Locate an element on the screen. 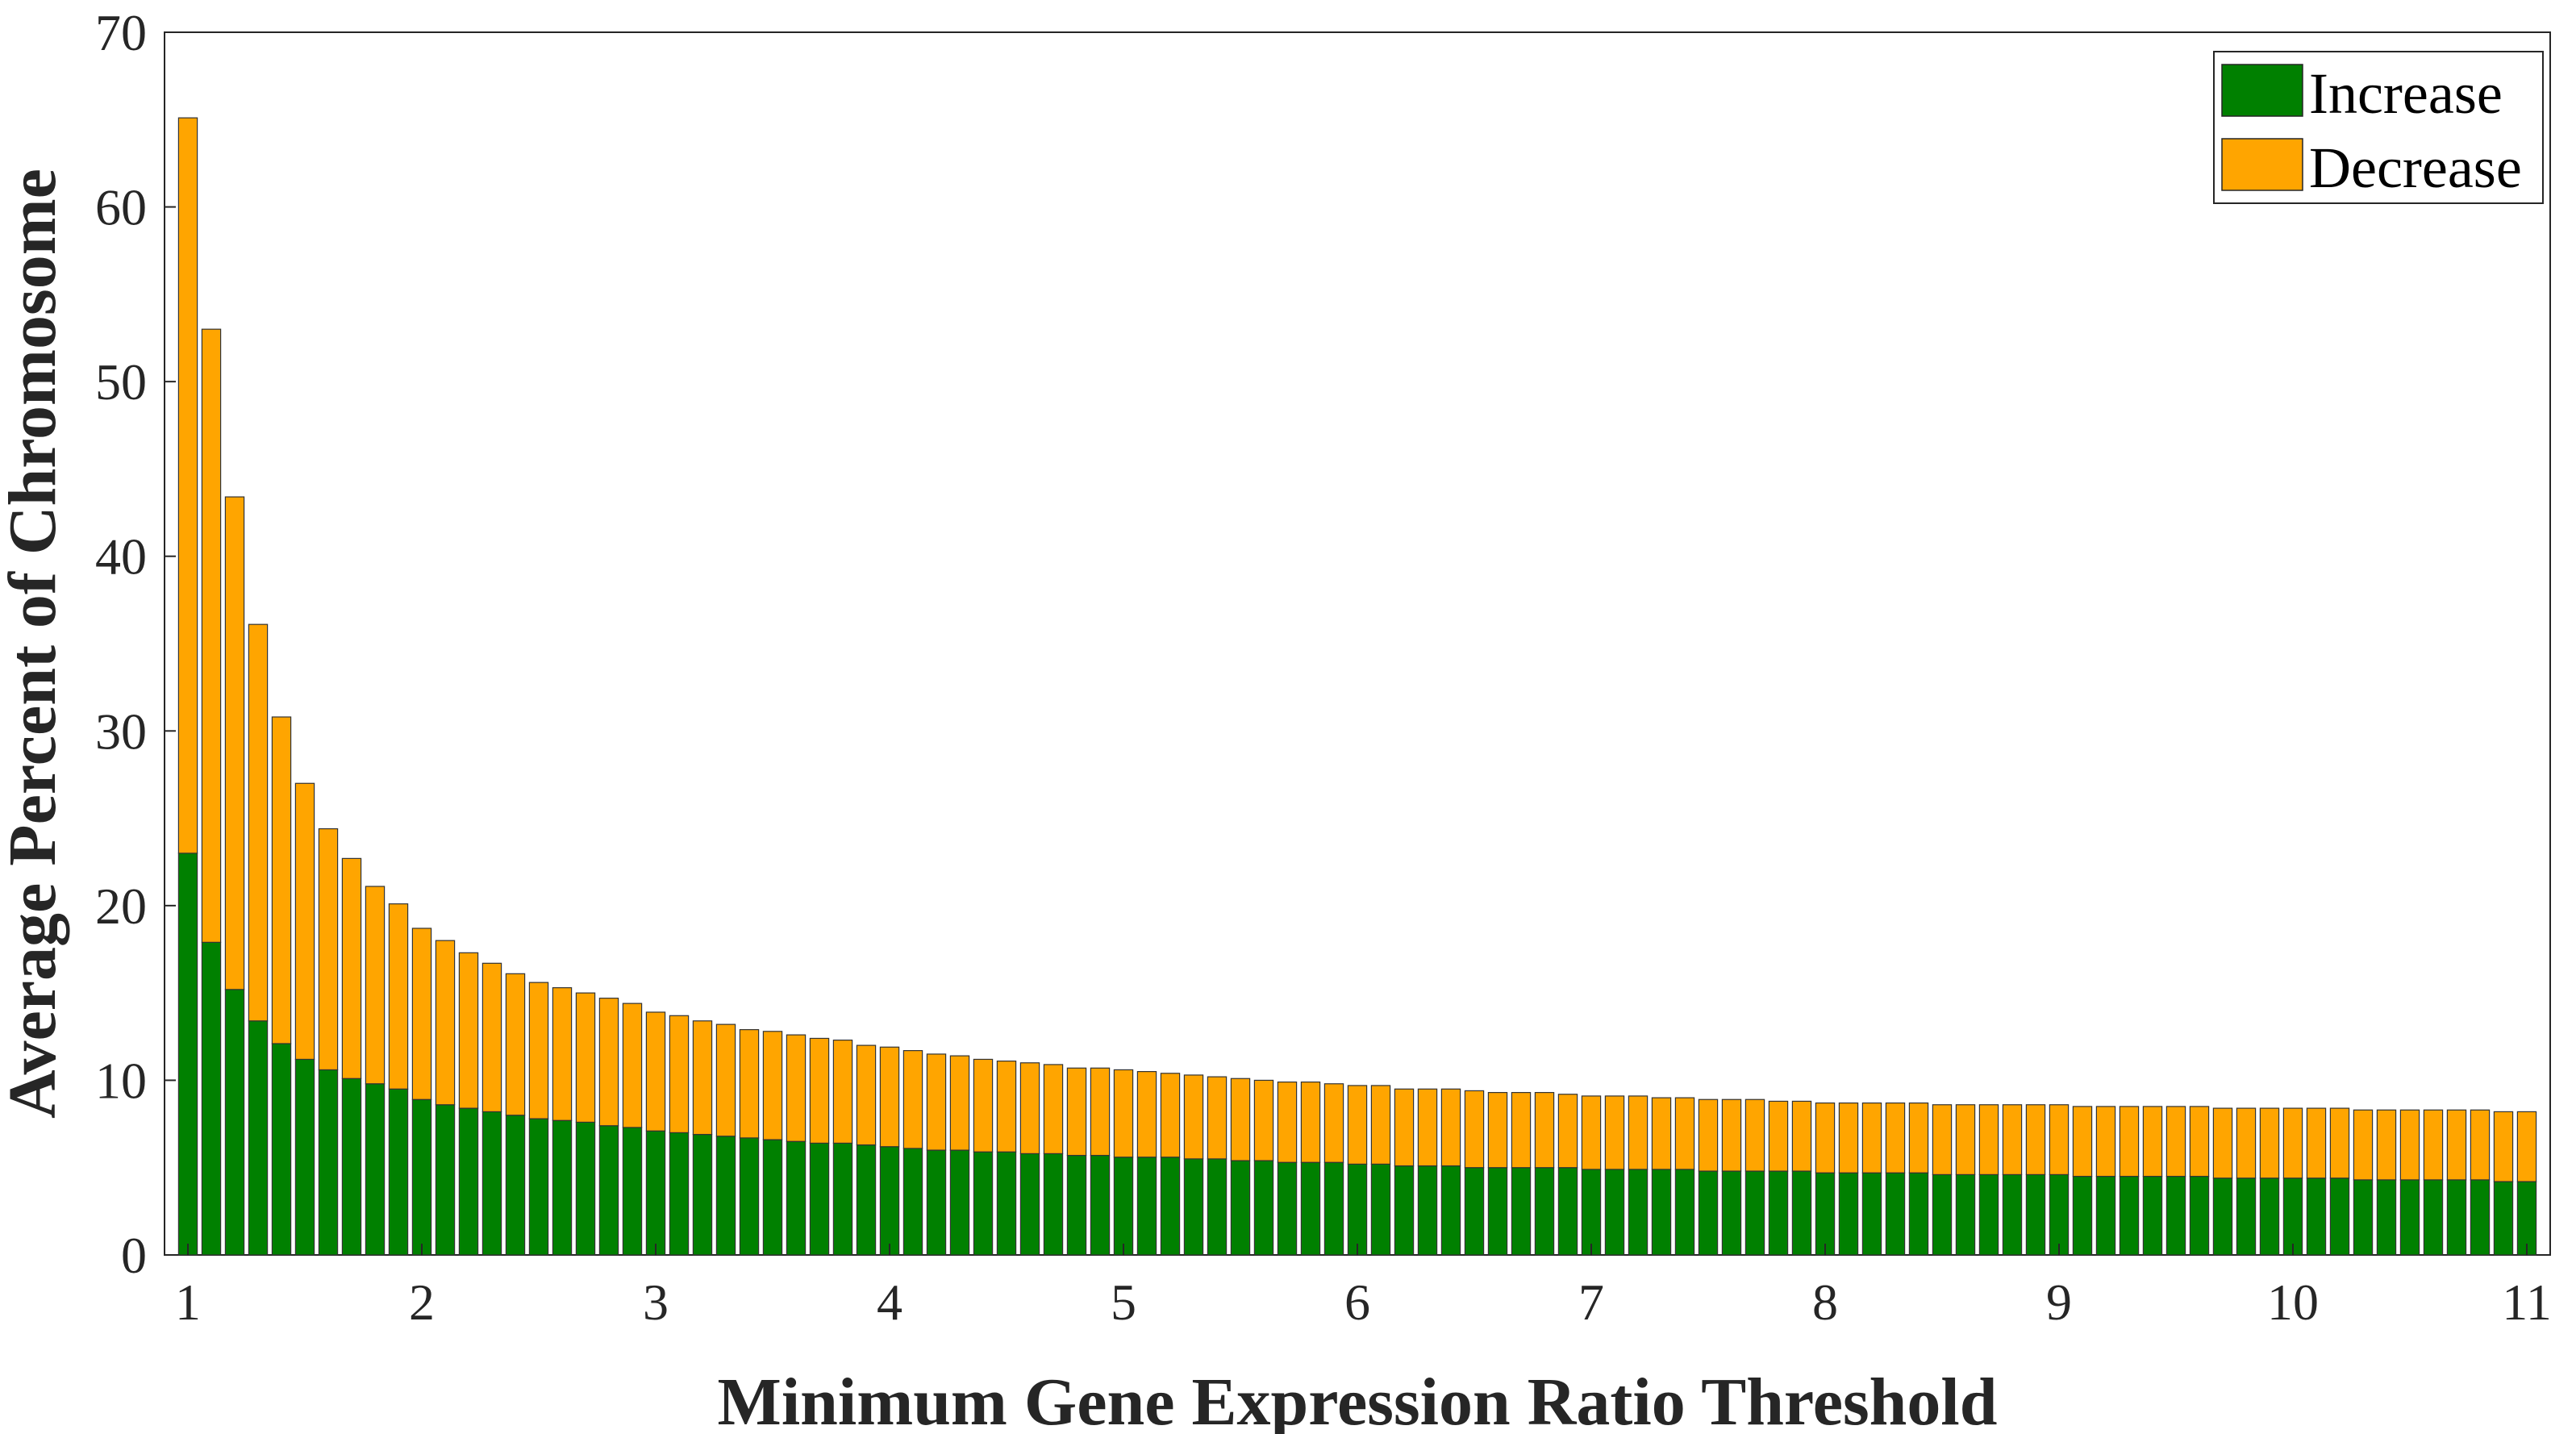 This screenshot has width=2576, height=1434. x-tick-label: 2 is located at coordinates (422, 1302).